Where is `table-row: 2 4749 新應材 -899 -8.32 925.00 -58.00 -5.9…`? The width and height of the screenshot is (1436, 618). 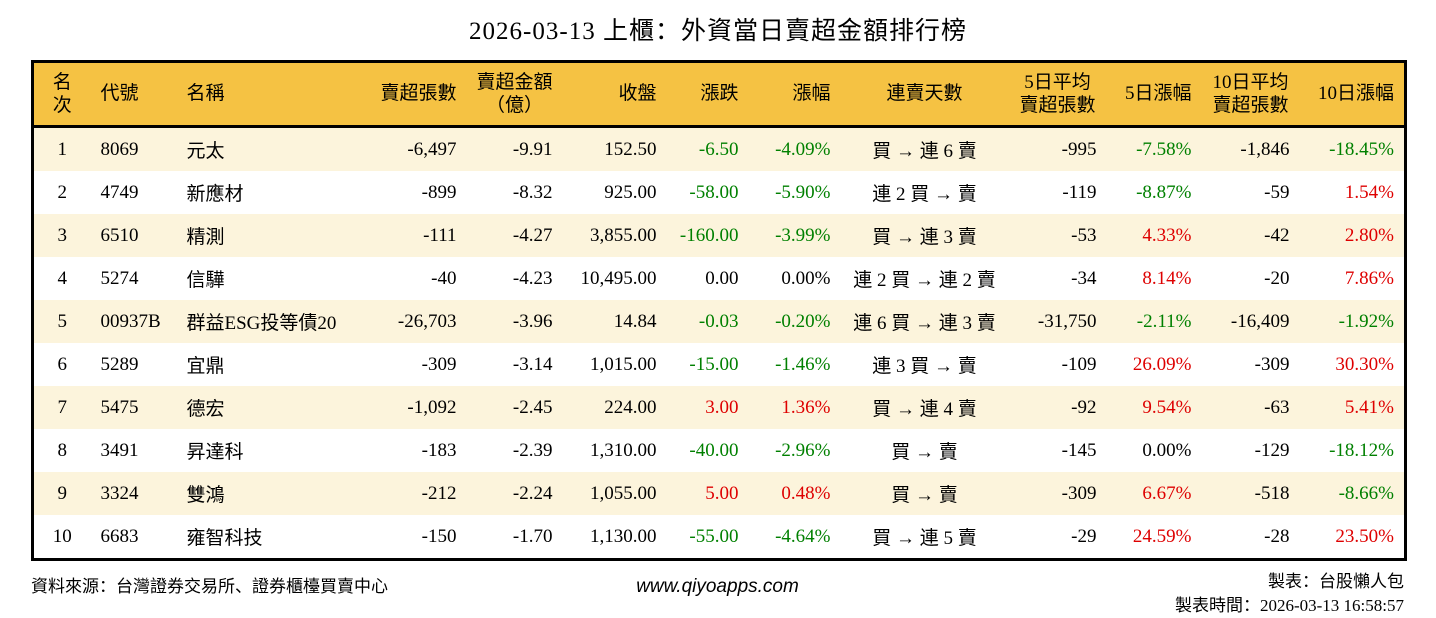
table-row: 2 4749 新應材 -899 -8.32 925.00 -58.00 -5.9… is located at coordinates (719, 192).